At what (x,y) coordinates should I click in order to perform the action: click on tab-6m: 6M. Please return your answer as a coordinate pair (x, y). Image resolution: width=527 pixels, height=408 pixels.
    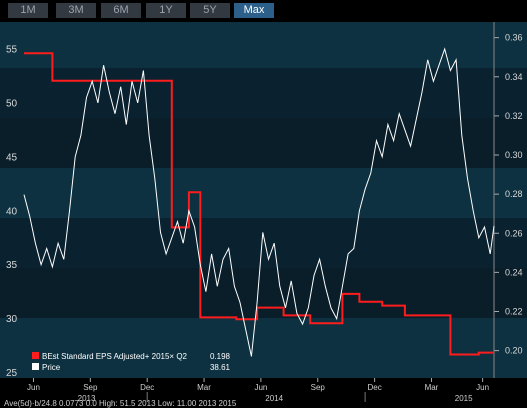
    Looking at the image, I should click on (121, 10).